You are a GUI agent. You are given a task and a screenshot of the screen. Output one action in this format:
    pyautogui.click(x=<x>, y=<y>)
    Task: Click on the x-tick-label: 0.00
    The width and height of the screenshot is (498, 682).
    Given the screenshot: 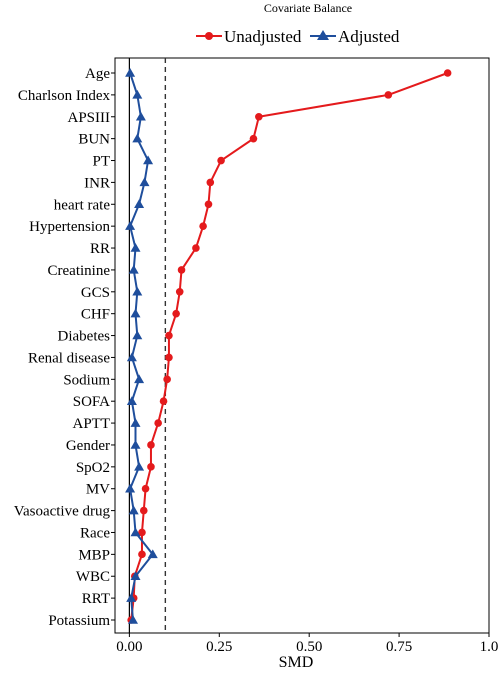 What is the action you would take?
    pyautogui.click(x=129, y=647)
    